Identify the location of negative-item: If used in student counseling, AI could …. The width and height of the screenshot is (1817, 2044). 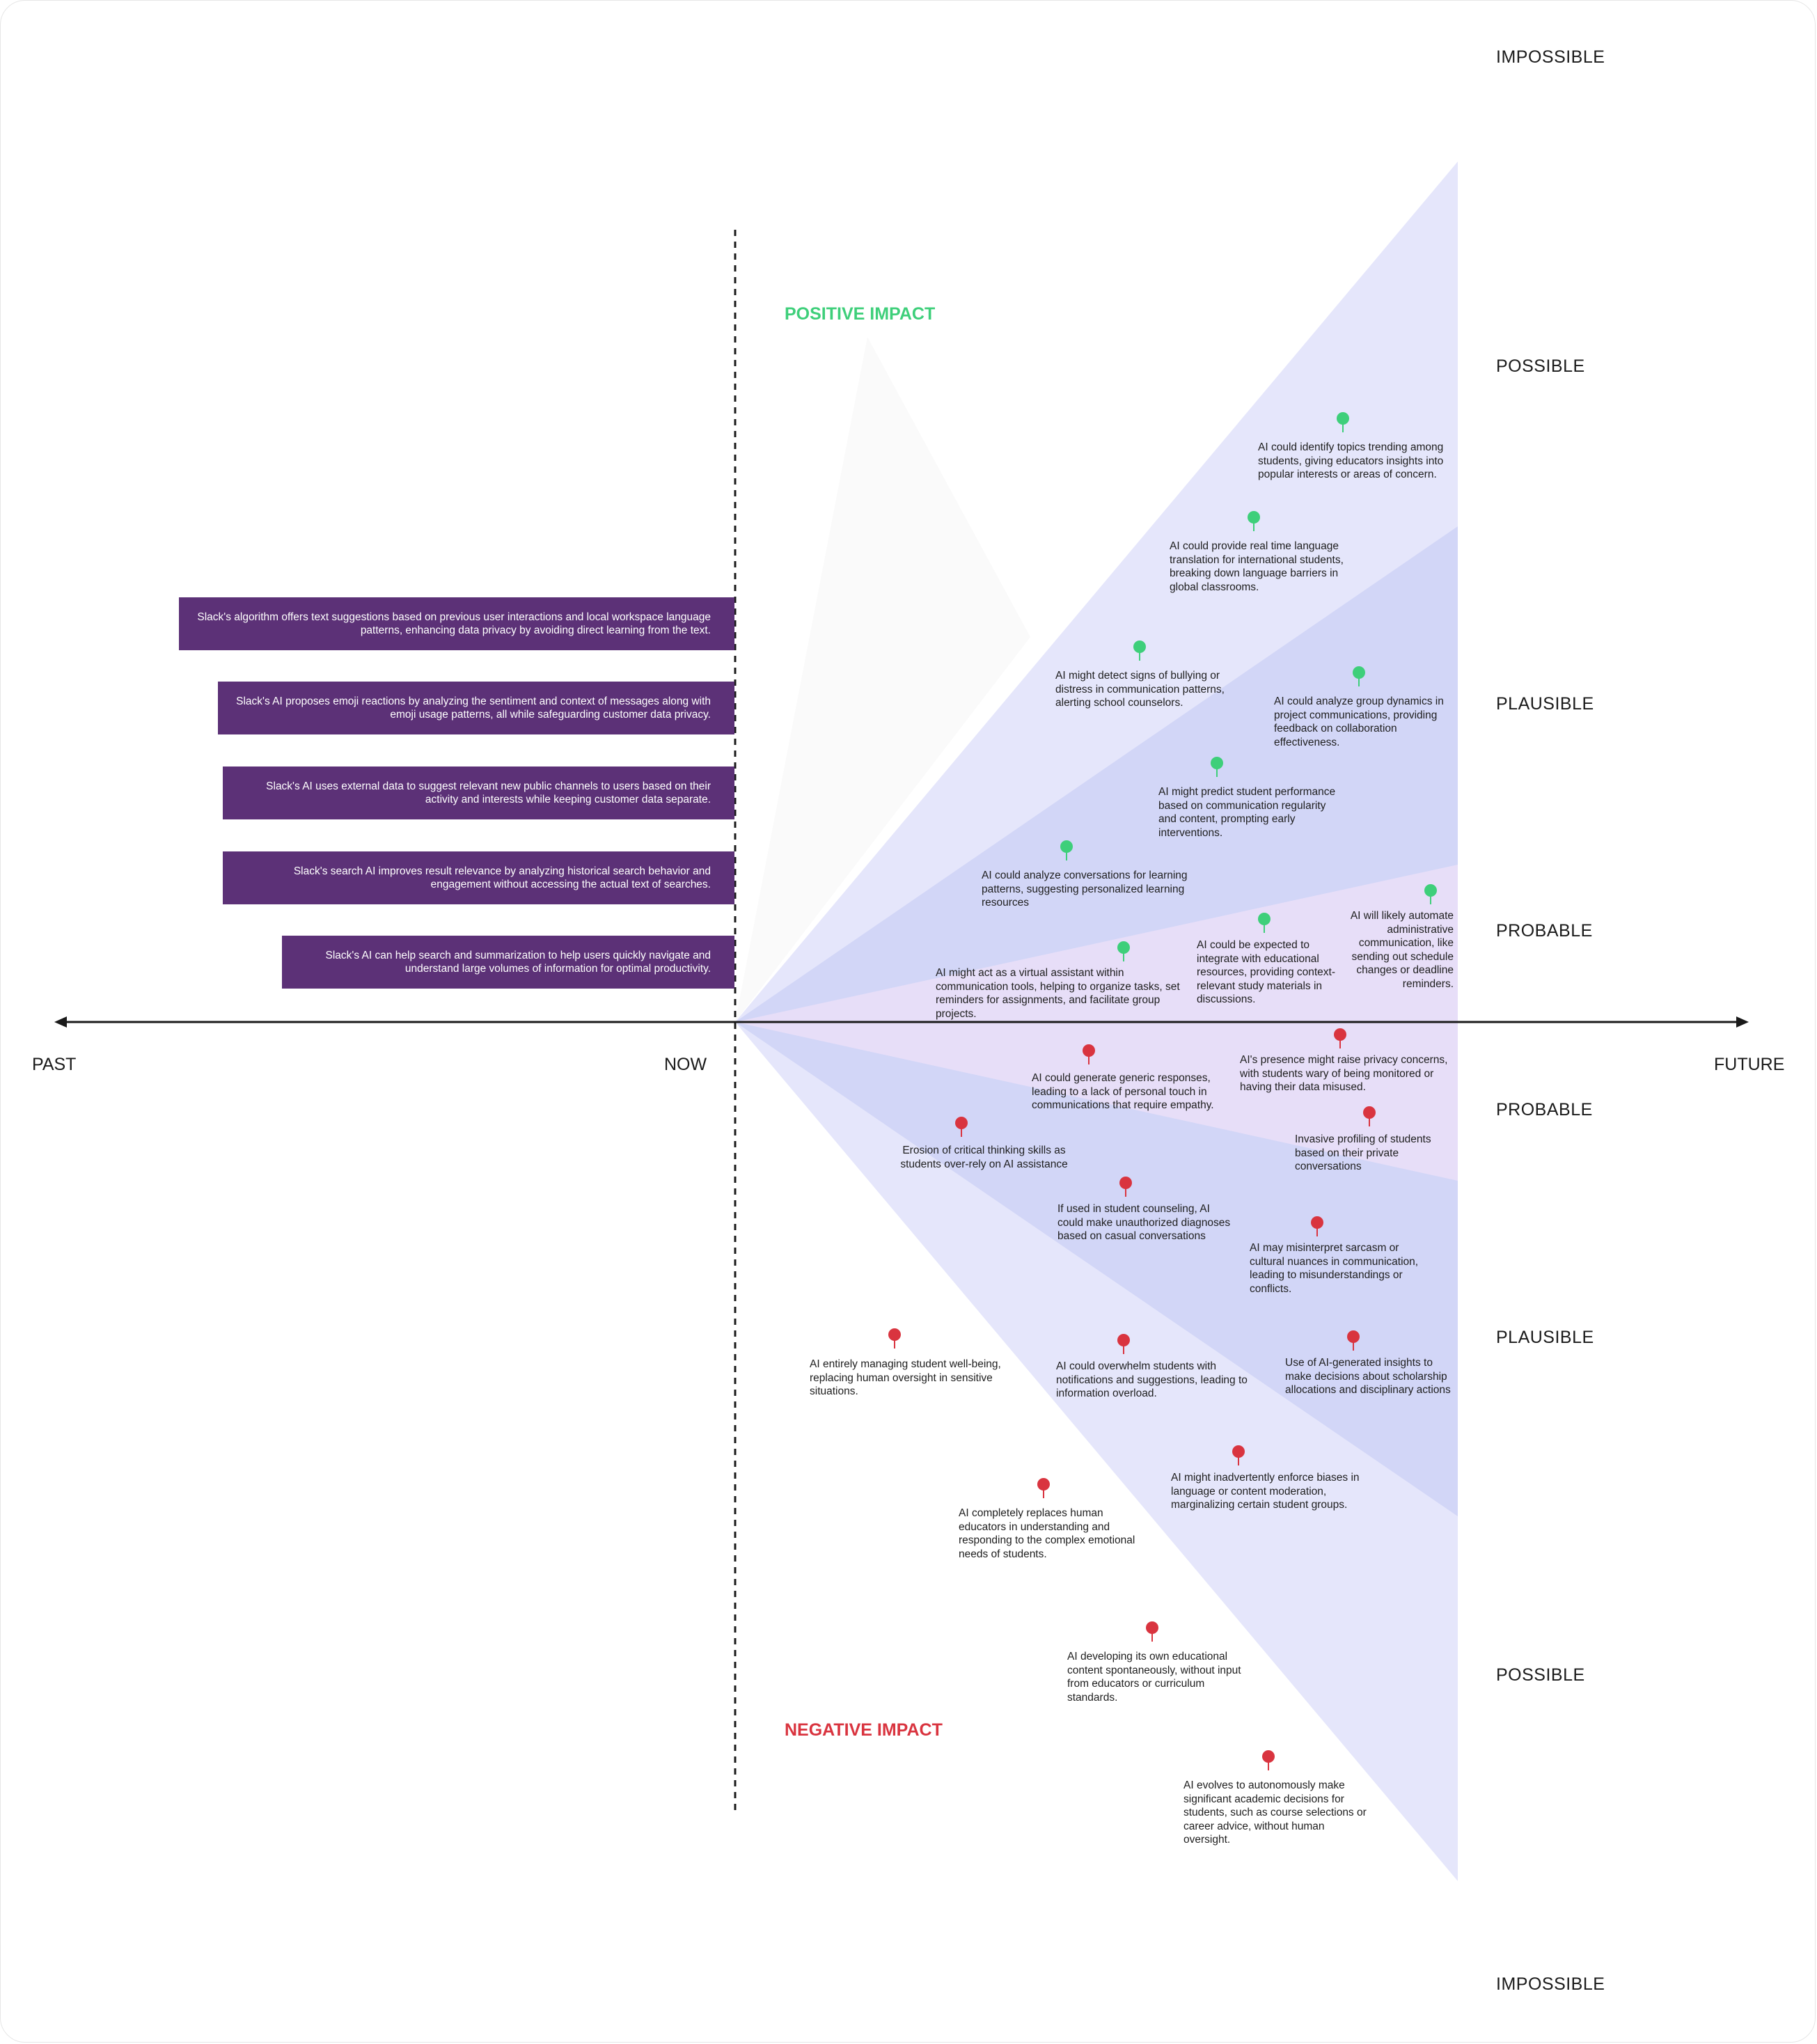
(1144, 1222).